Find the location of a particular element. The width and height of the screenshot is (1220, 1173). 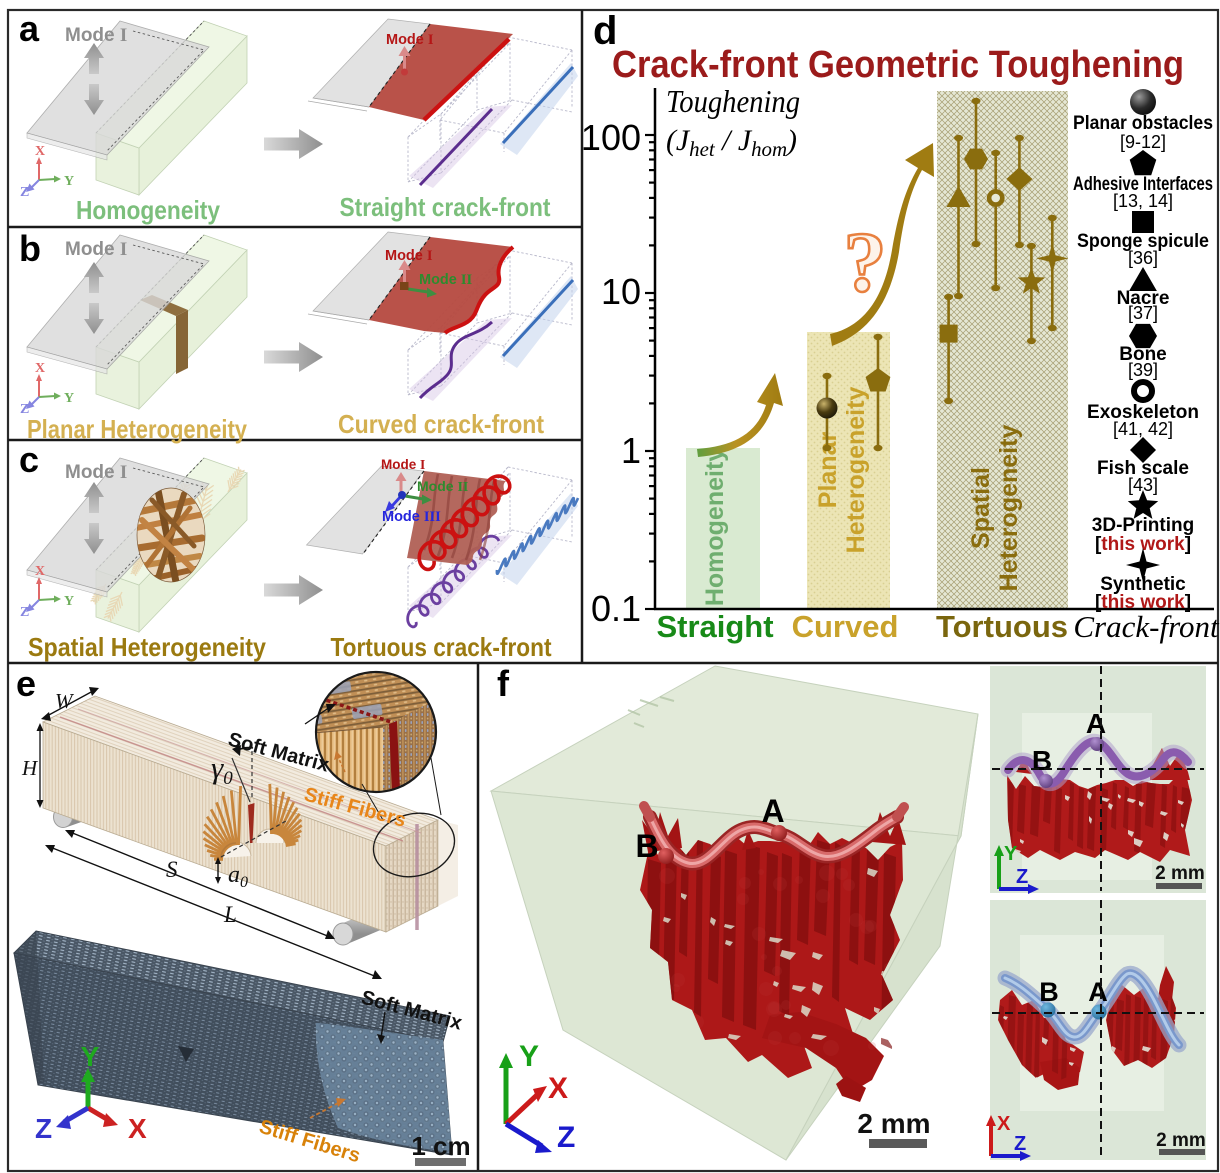

svg-text: 100 is located at coordinates (611, 137).